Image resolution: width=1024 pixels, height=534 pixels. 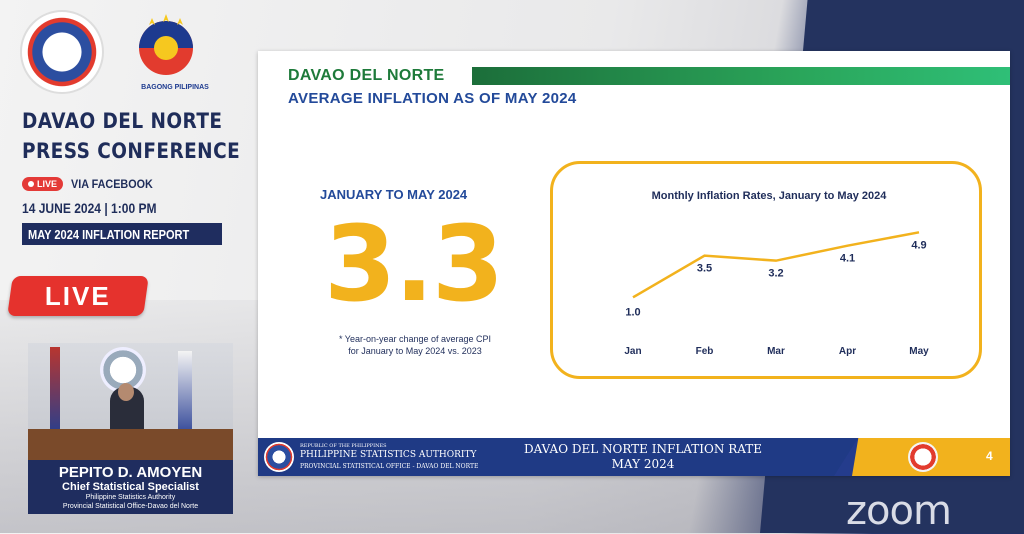 I want to click on series-line, so click(x=776, y=264).